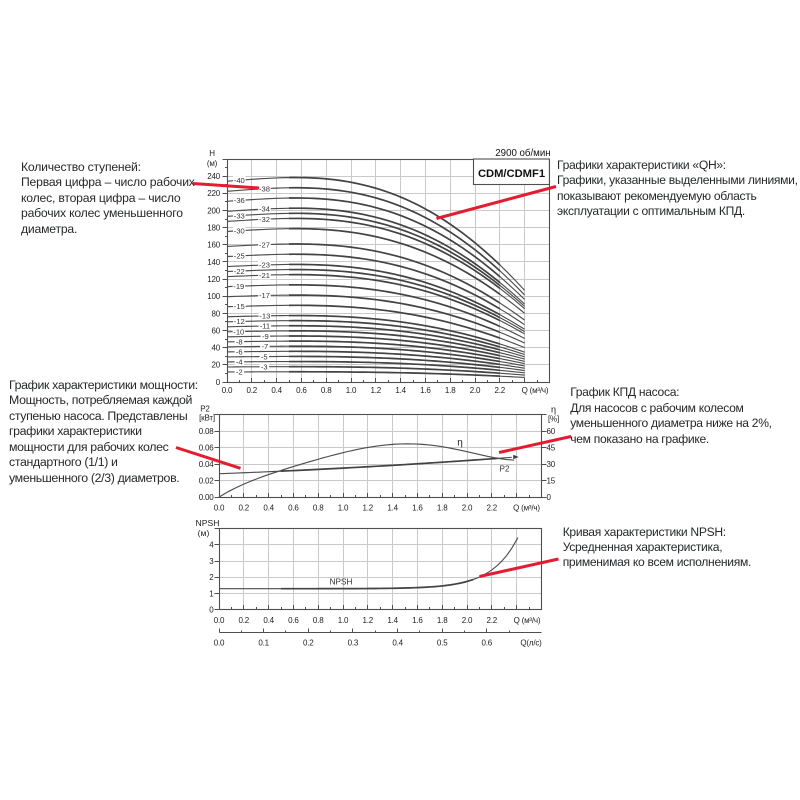 This screenshot has width=800, height=800. What do you see at coordinates (264, 265) in the screenshot?
I see `svg-text: -23` at bounding box center [264, 265].